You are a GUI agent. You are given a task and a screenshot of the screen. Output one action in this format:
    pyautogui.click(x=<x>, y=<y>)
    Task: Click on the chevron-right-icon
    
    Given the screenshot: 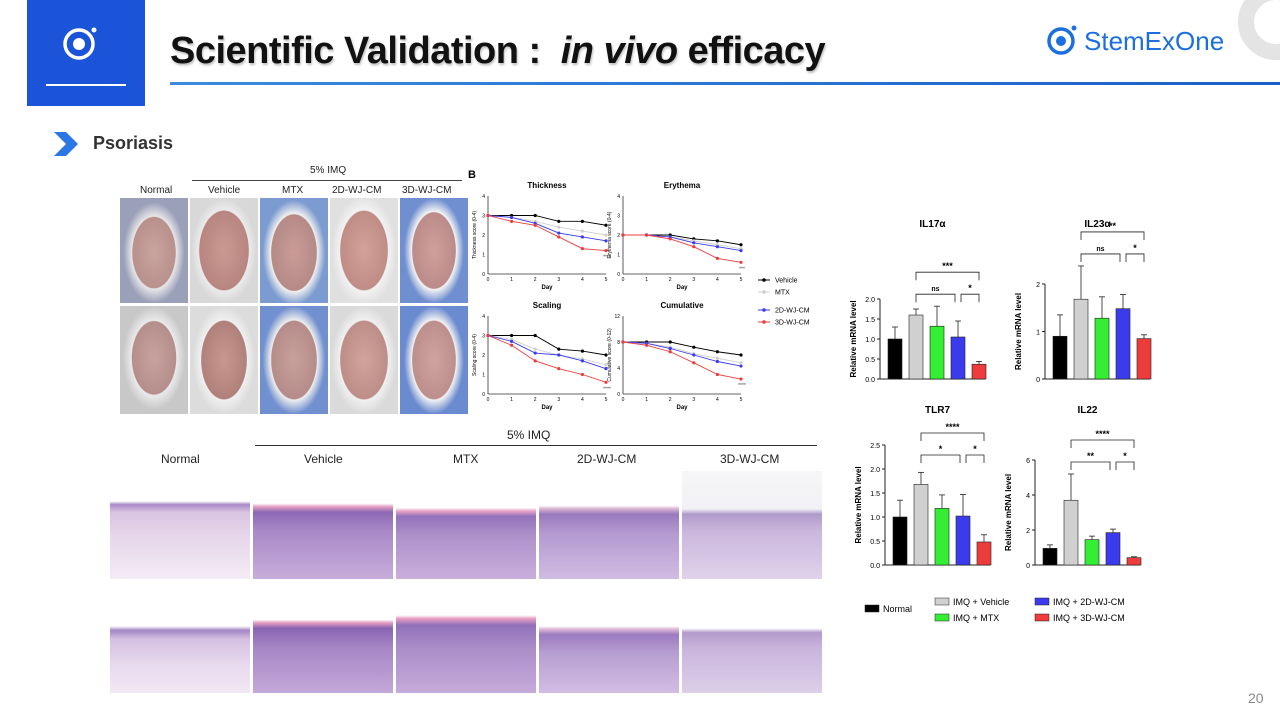 What is the action you would take?
    pyautogui.click(x=66, y=144)
    